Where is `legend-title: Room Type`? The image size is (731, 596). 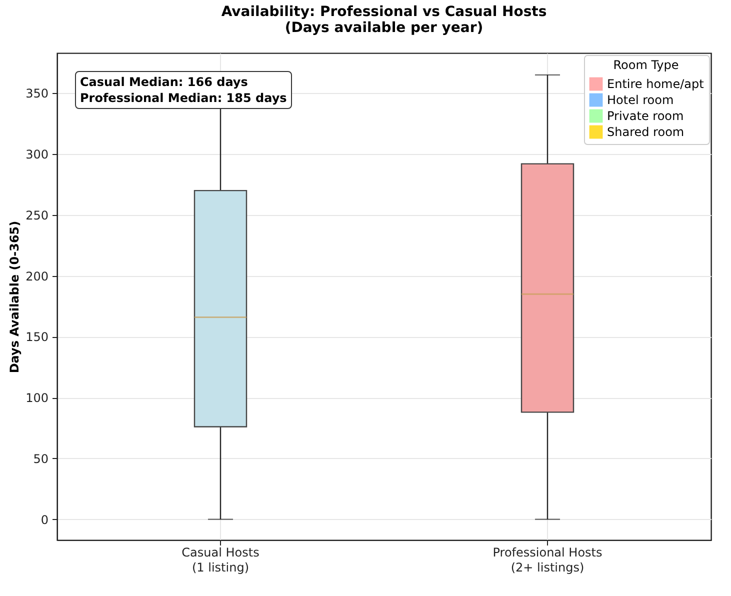
legend-title: Room Type is located at coordinates (646, 65).